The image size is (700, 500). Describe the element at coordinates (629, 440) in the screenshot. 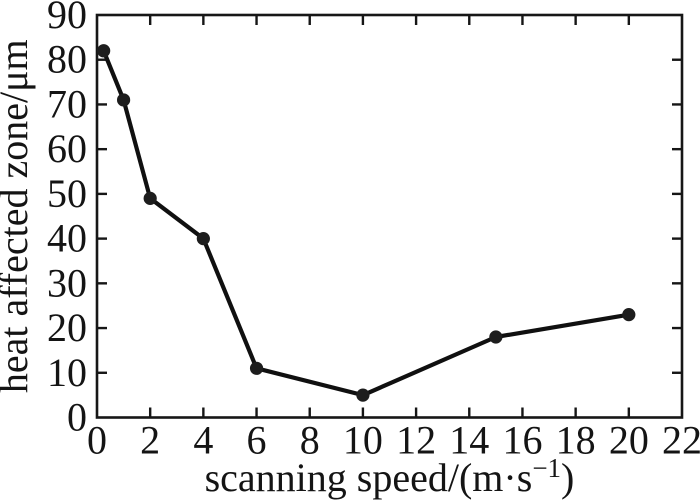

I see `x-tick-label: 20` at that location.